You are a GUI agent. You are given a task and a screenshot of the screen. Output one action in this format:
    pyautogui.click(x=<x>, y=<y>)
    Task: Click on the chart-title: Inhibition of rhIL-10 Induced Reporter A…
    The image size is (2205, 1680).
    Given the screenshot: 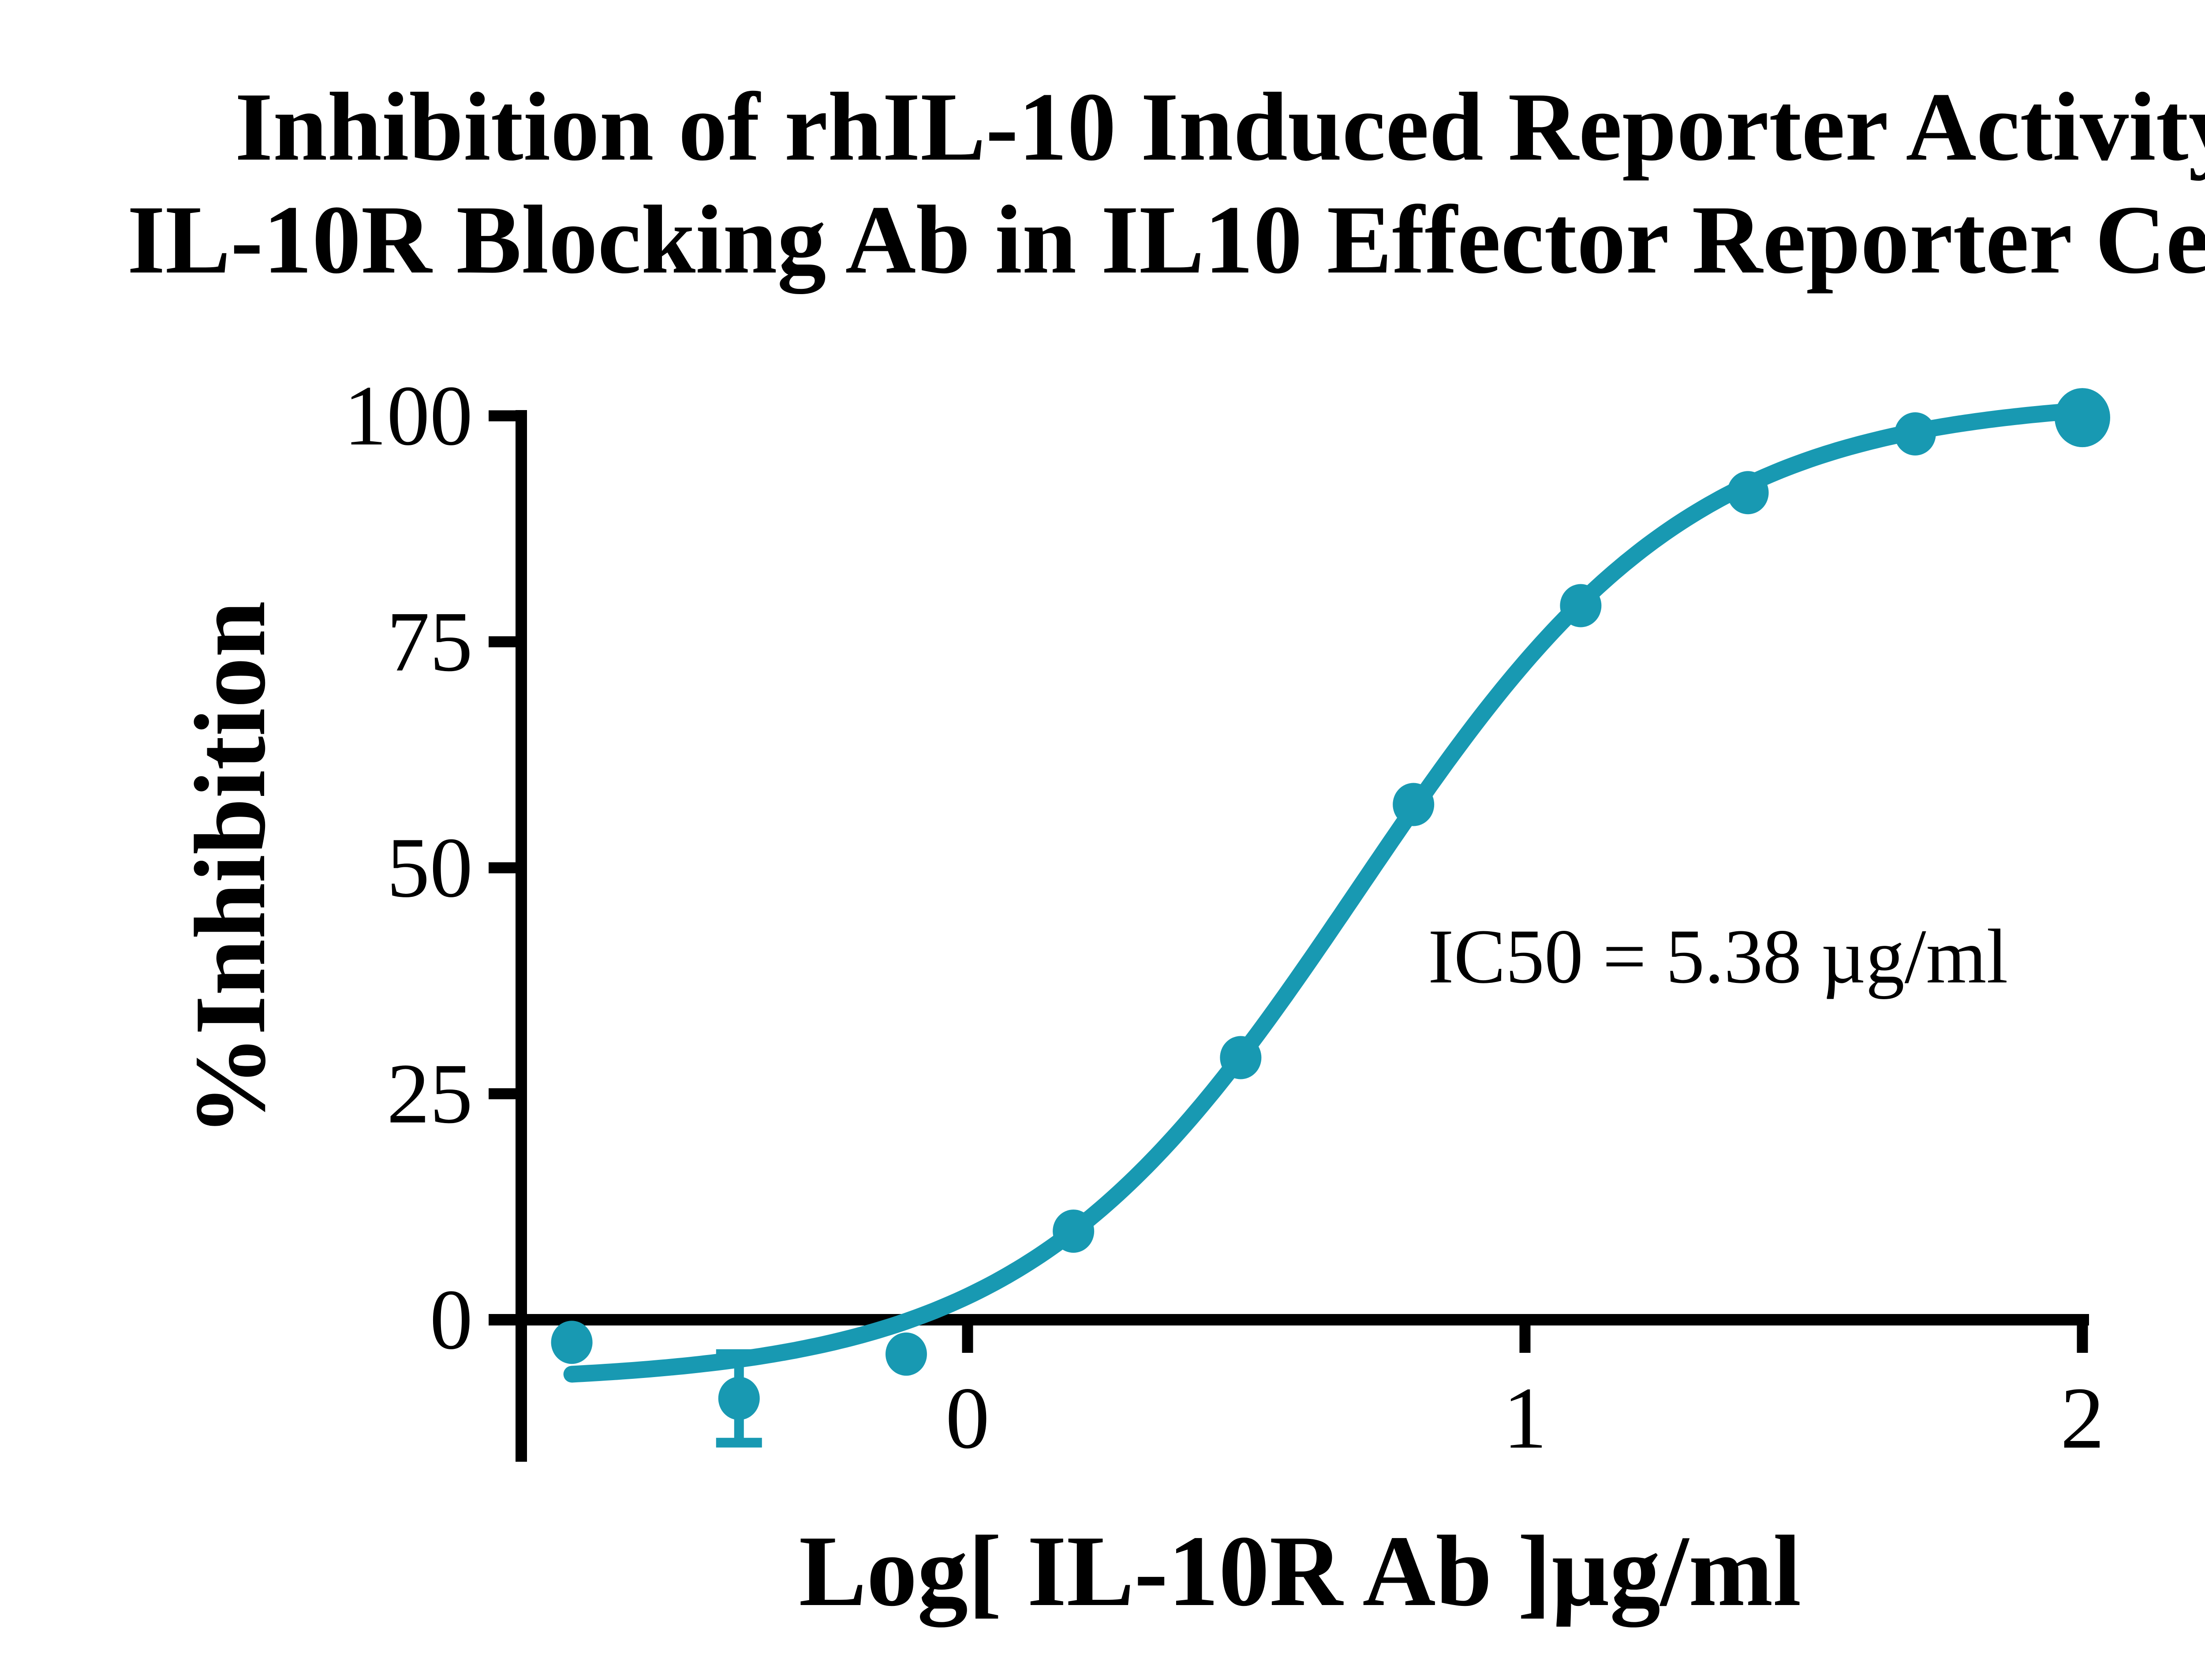 What is the action you would take?
    pyautogui.click(x=1102, y=183)
    